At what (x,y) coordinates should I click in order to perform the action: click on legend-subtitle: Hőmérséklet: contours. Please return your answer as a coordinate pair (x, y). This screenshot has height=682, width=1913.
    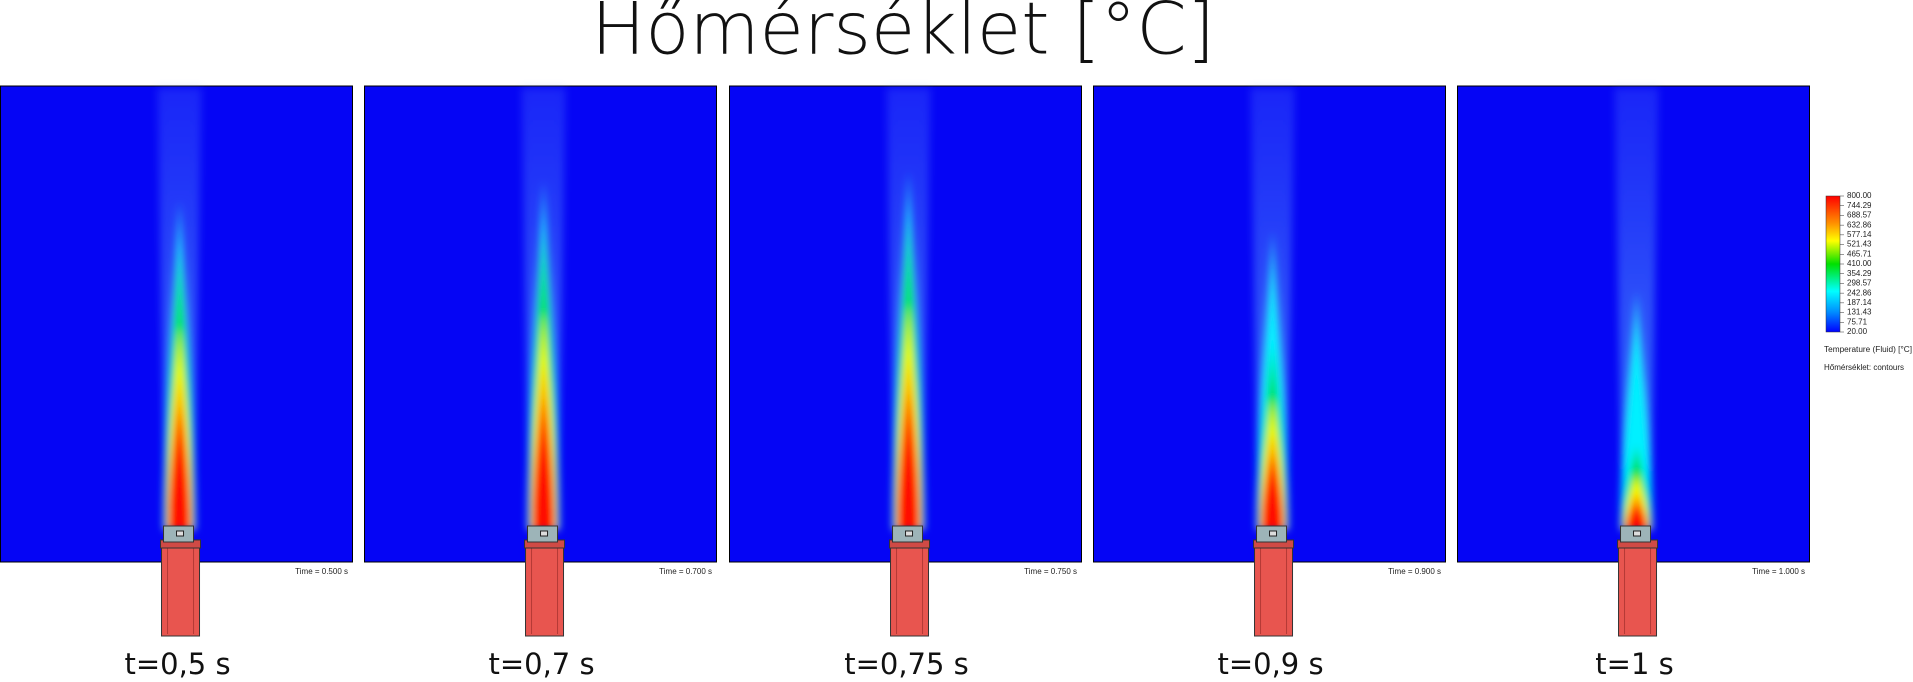
    Looking at the image, I should click on (1864, 367).